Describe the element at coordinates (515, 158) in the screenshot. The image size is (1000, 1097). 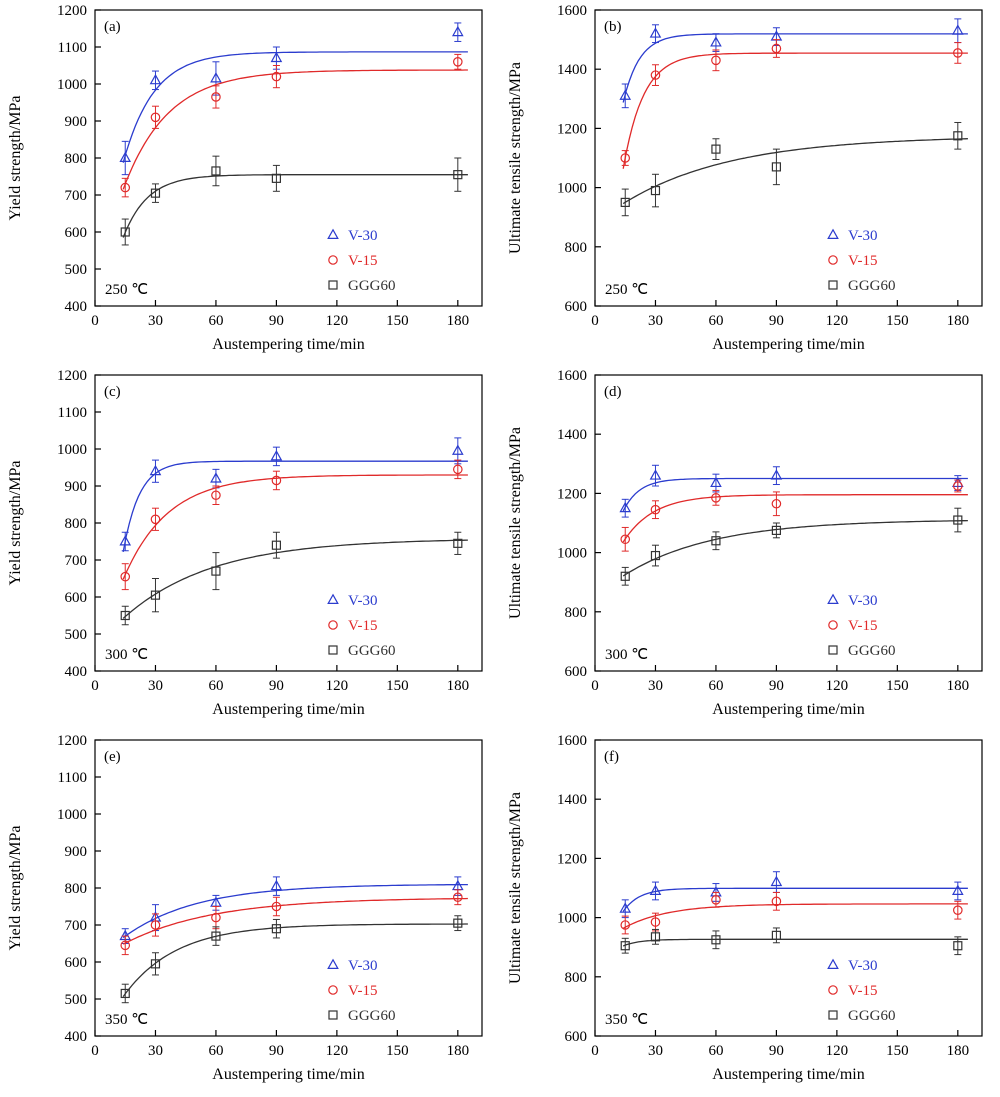
I see `y-axis-title: Ultimate tensile strength/MPa` at that location.